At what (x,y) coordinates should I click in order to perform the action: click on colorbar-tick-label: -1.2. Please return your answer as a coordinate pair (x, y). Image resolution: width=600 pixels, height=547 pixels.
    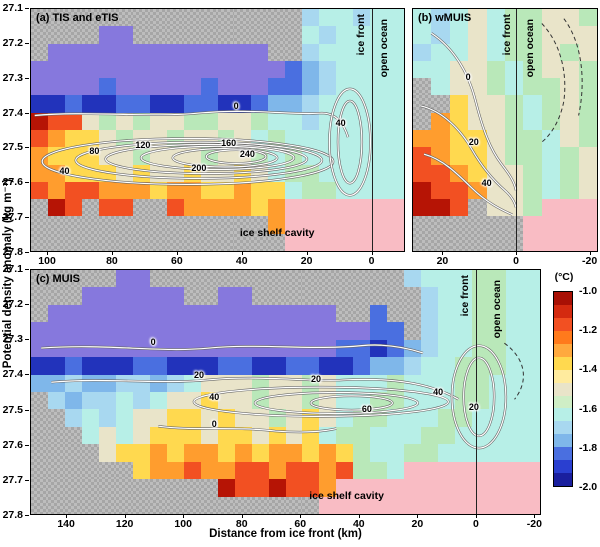
    Looking at the image, I should click on (588, 330).